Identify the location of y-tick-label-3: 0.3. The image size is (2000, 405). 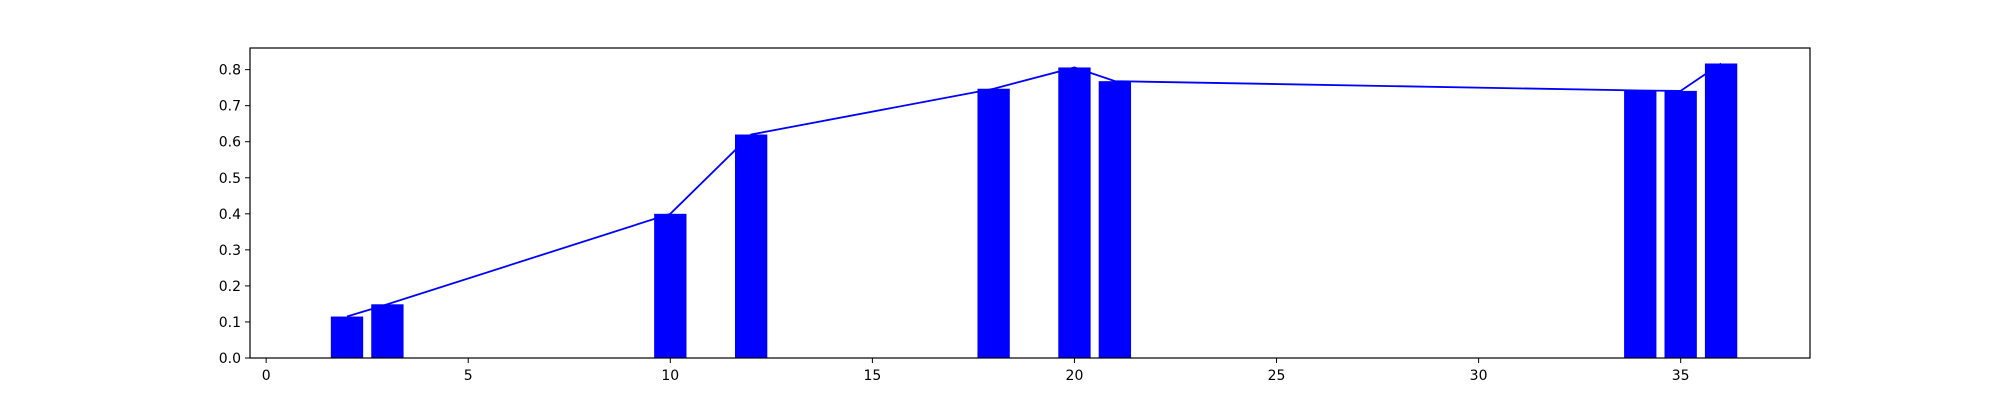
(230, 251).